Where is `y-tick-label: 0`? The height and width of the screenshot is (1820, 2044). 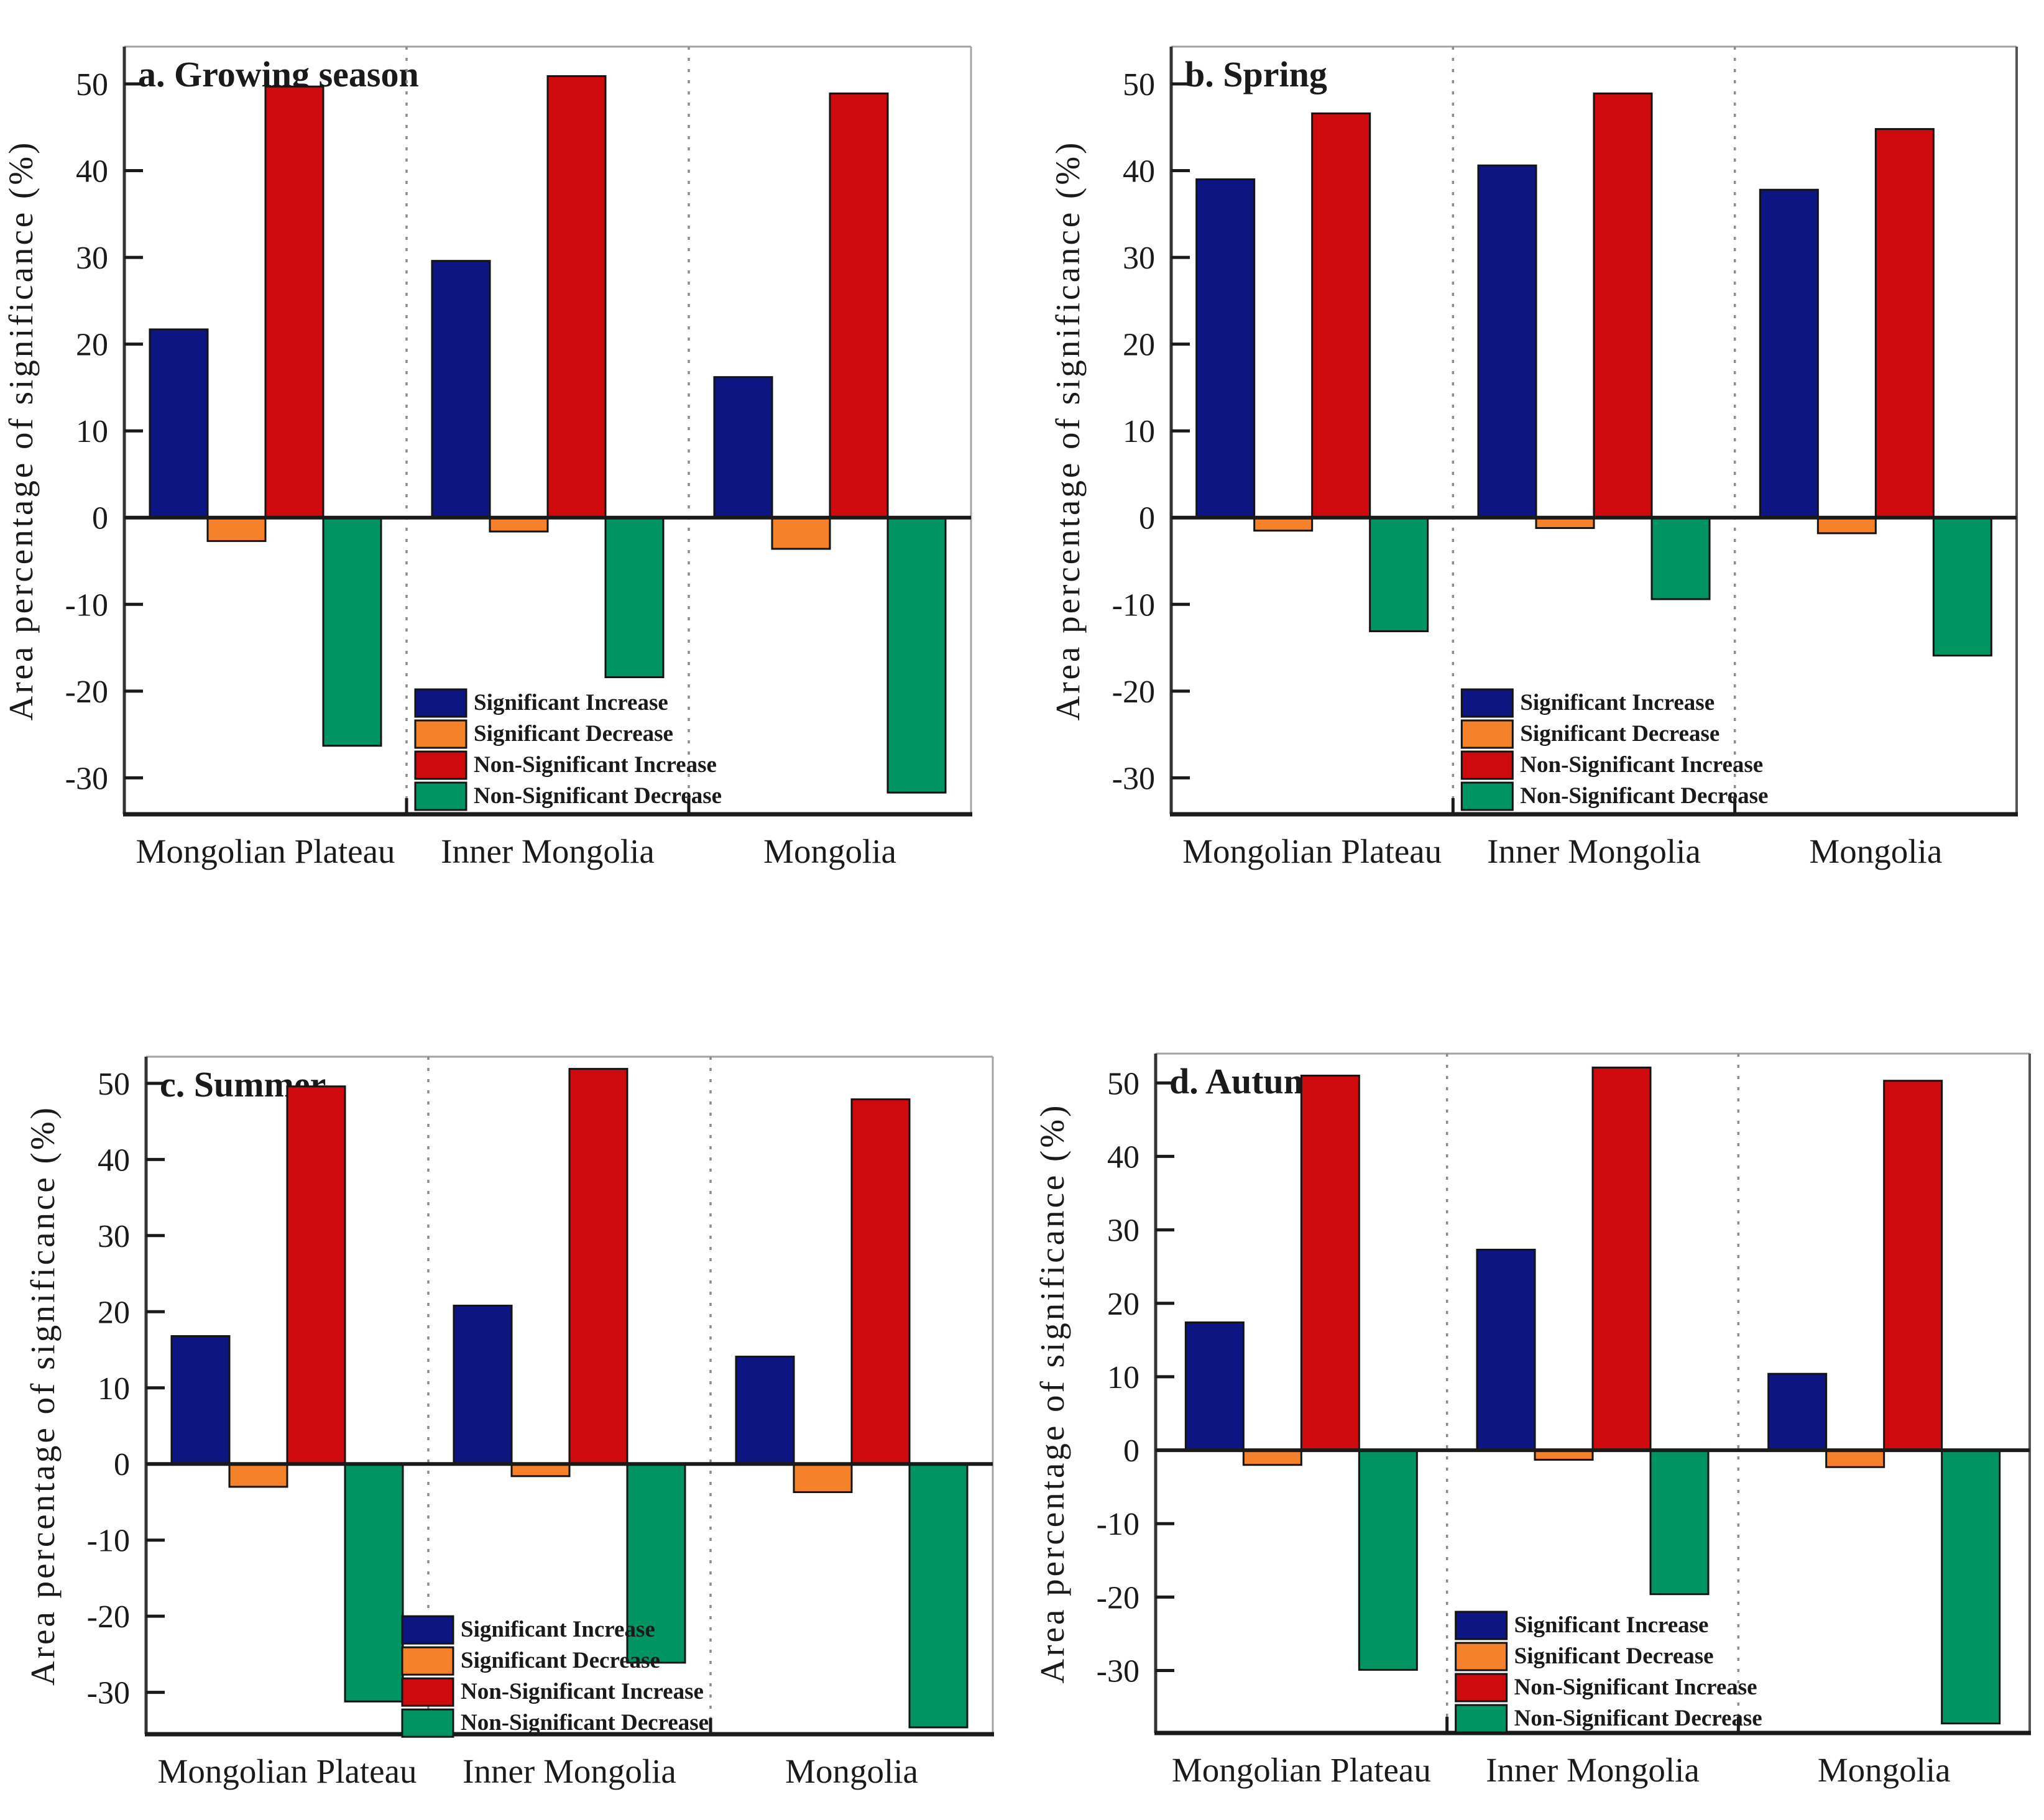
y-tick-label: 0 is located at coordinates (100, 518).